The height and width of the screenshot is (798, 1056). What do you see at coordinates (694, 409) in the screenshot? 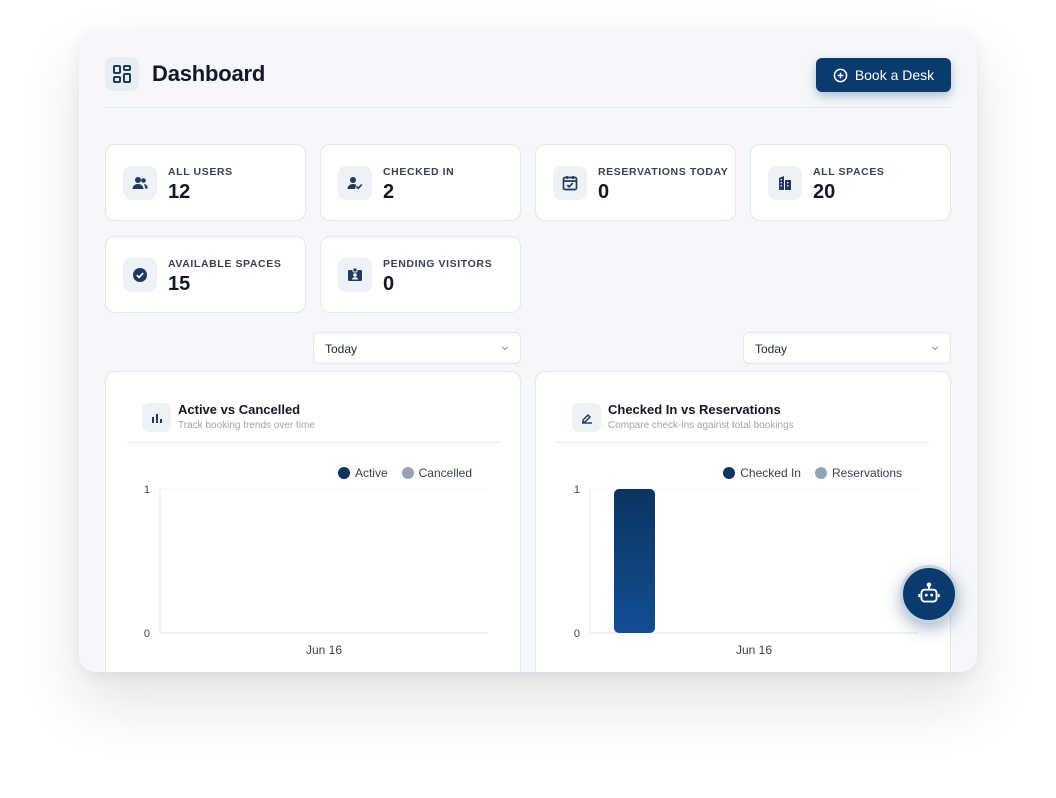
I see `chart-title: Checked In vs Reservations` at bounding box center [694, 409].